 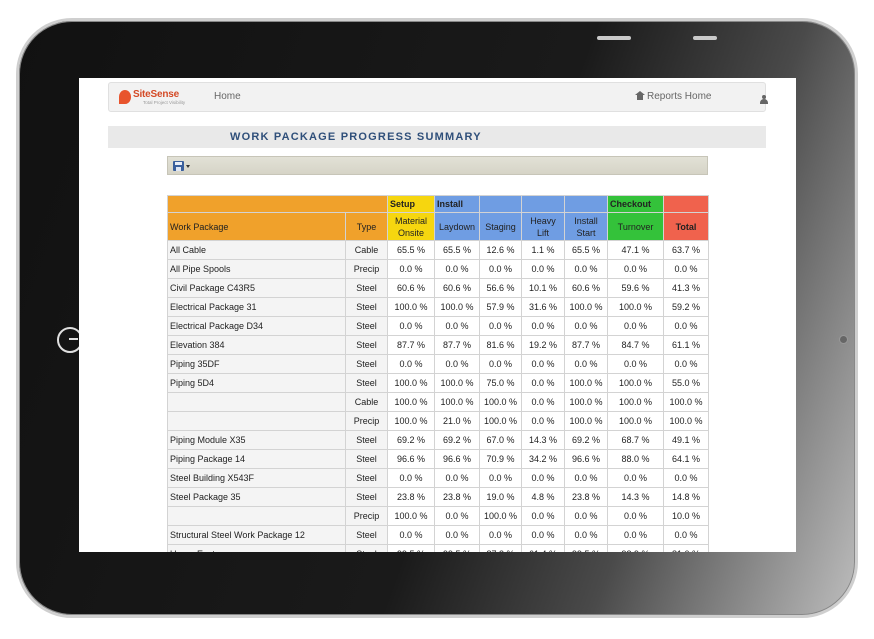 What do you see at coordinates (256, 226) in the screenshot?
I see `column-header-work-package: Work Package` at bounding box center [256, 226].